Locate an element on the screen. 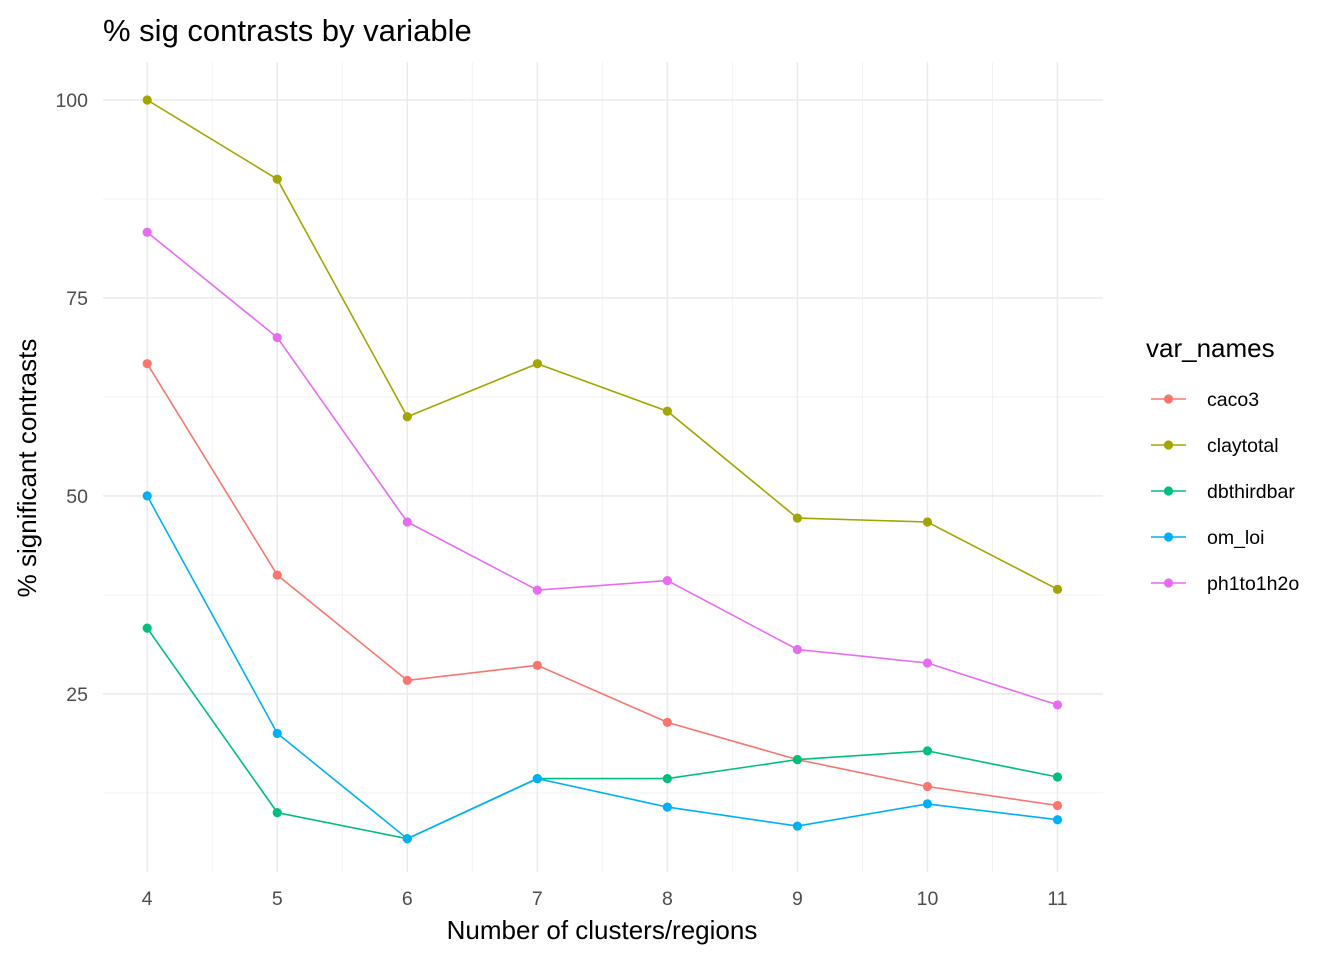 The image size is (1344, 960). legend-title: var_names is located at coordinates (1210, 348).